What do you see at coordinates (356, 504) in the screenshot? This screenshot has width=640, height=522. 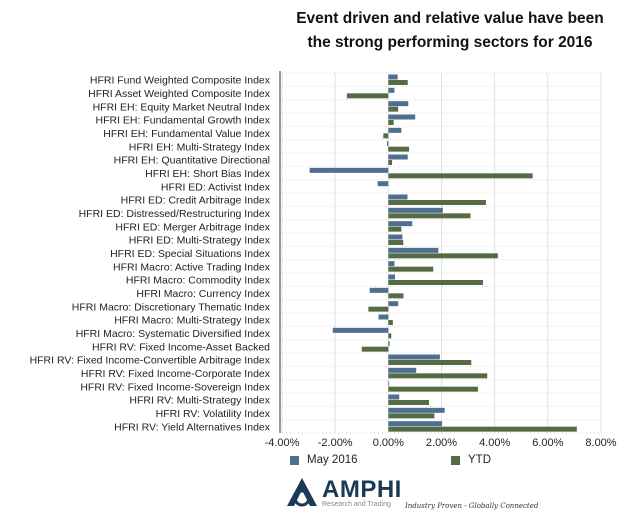 I see `brand-subtitle: Research and Trading` at bounding box center [356, 504].